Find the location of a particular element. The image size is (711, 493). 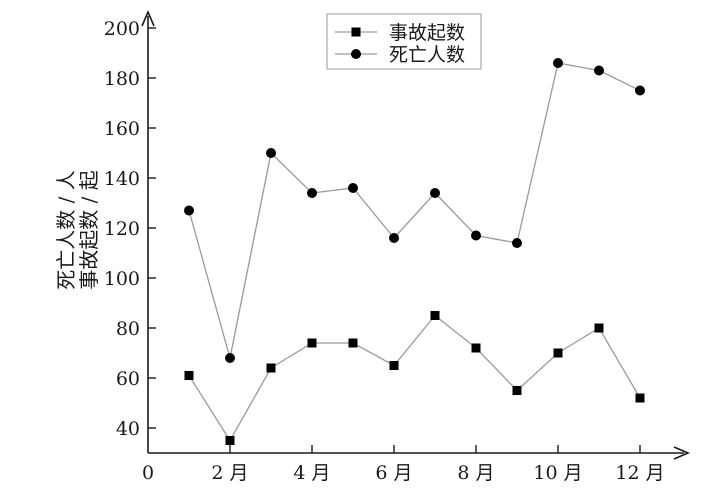

x-tick-label: 12 月 is located at coordinates (639, 473).